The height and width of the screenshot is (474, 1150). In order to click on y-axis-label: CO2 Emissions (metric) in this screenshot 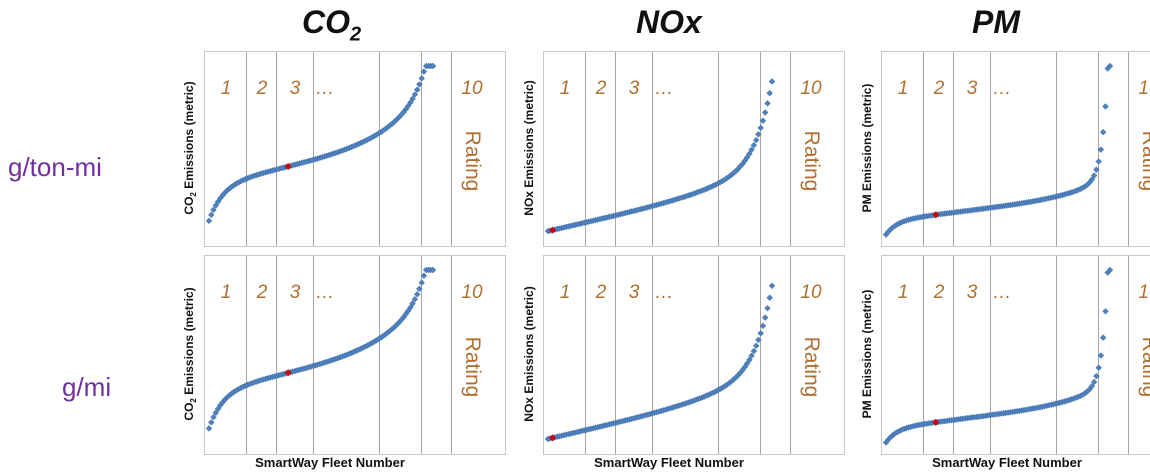, I will do `click(190, 354)`.